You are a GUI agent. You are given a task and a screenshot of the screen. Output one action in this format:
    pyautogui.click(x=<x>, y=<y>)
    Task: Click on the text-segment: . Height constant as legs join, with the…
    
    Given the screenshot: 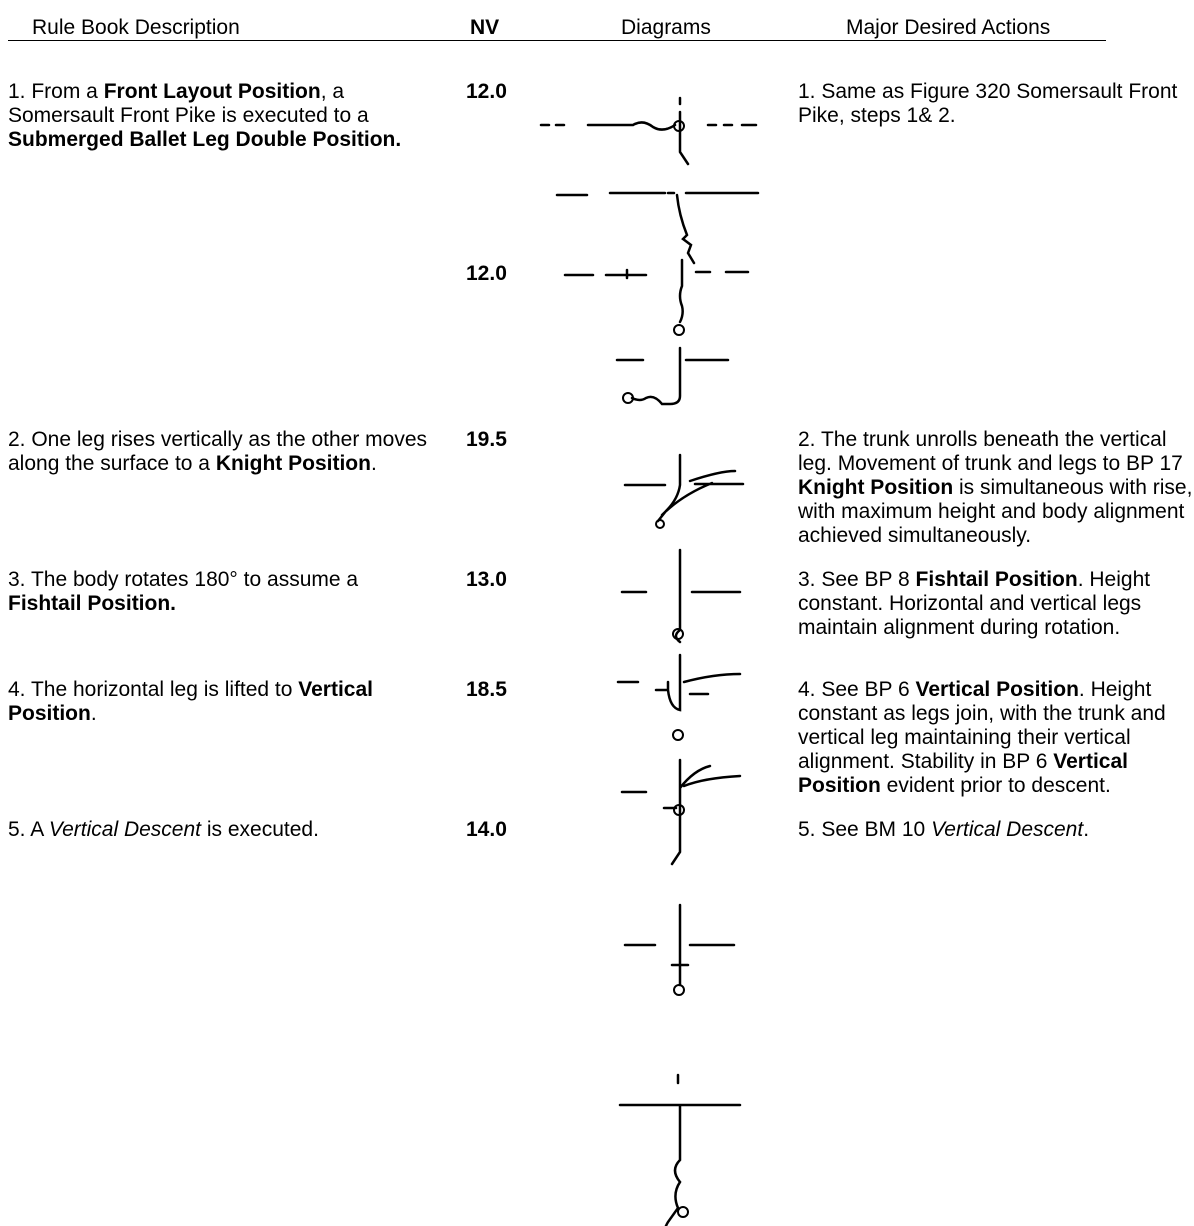 What is the action you would take?
    pyautogui.click(x=982, y=725)
    